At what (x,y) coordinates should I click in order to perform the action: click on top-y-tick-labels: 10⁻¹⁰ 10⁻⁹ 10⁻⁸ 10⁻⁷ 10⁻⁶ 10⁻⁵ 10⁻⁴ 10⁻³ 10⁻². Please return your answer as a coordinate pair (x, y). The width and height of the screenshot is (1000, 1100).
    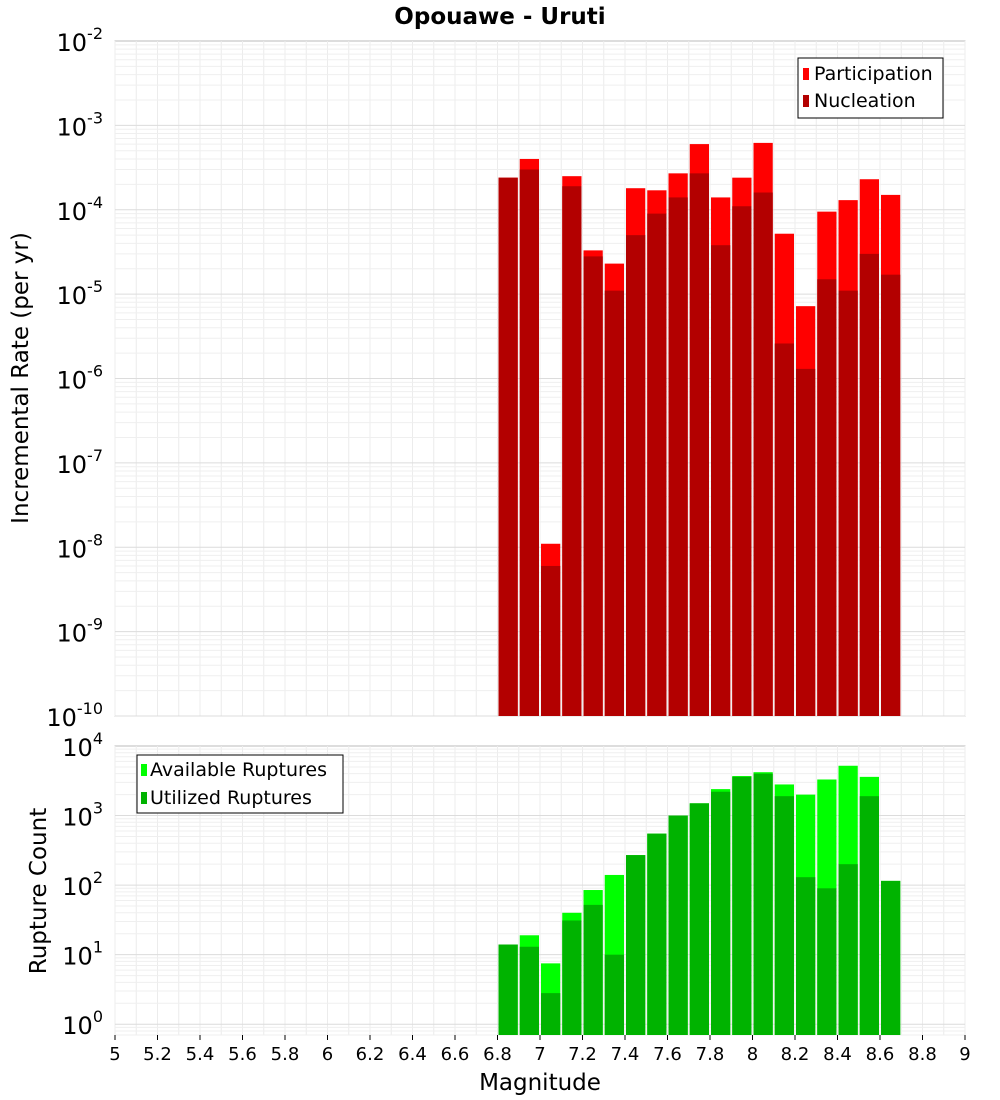
    Looking at the image, I should click on (74, 378).